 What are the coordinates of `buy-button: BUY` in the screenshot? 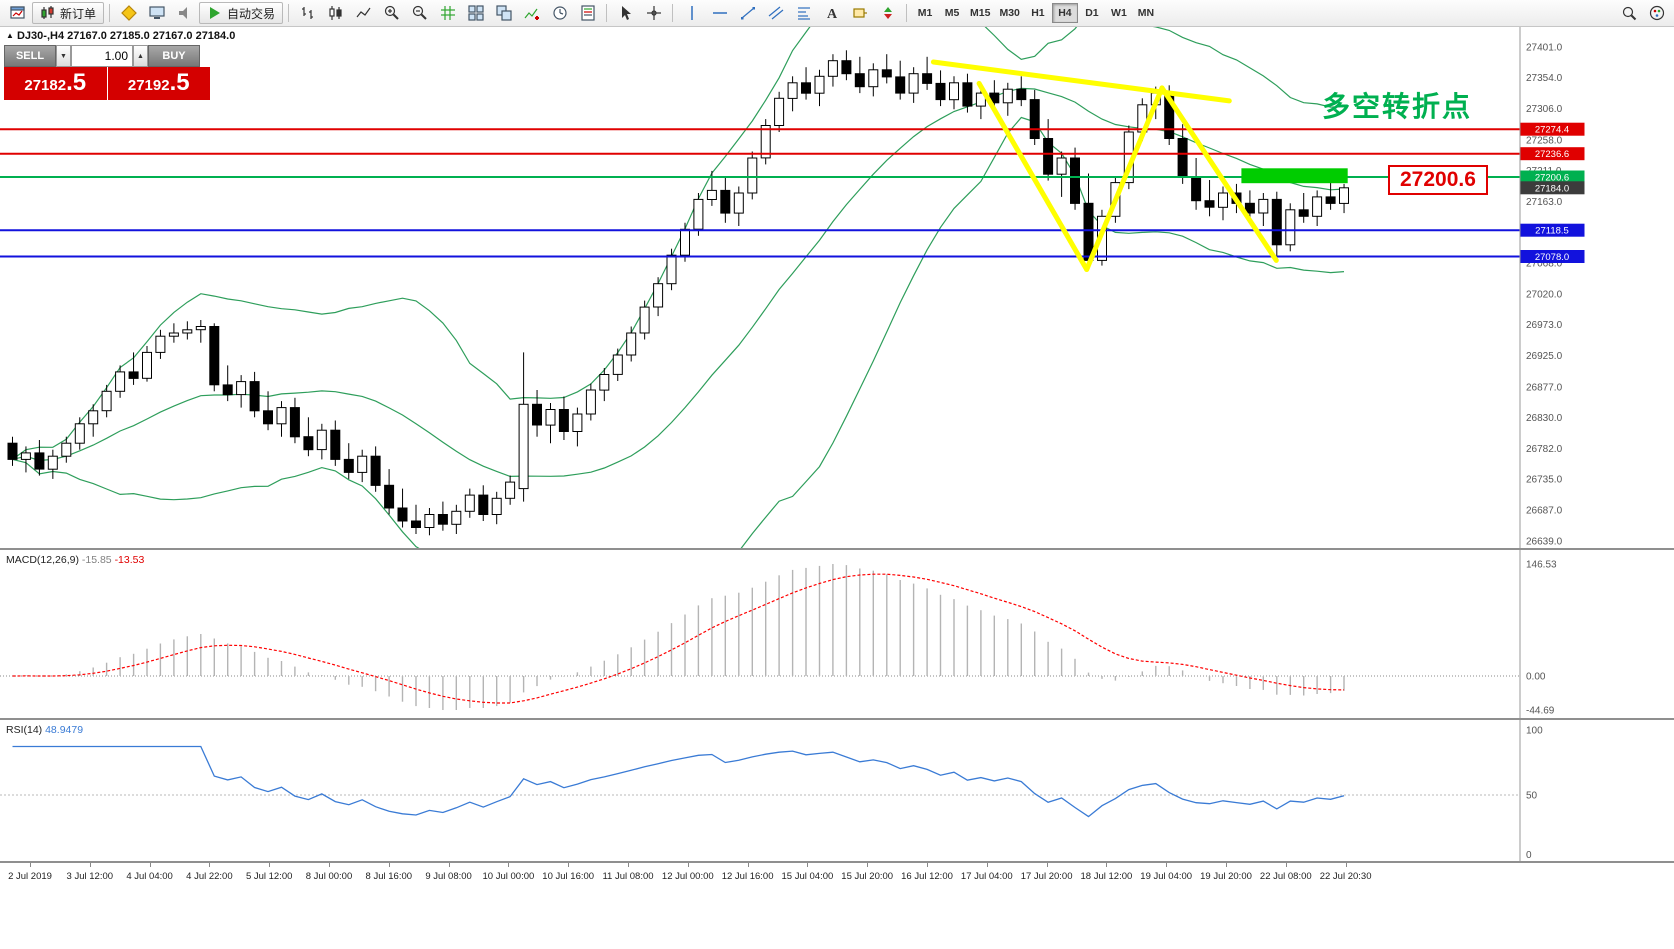 It's located at (174, 56).